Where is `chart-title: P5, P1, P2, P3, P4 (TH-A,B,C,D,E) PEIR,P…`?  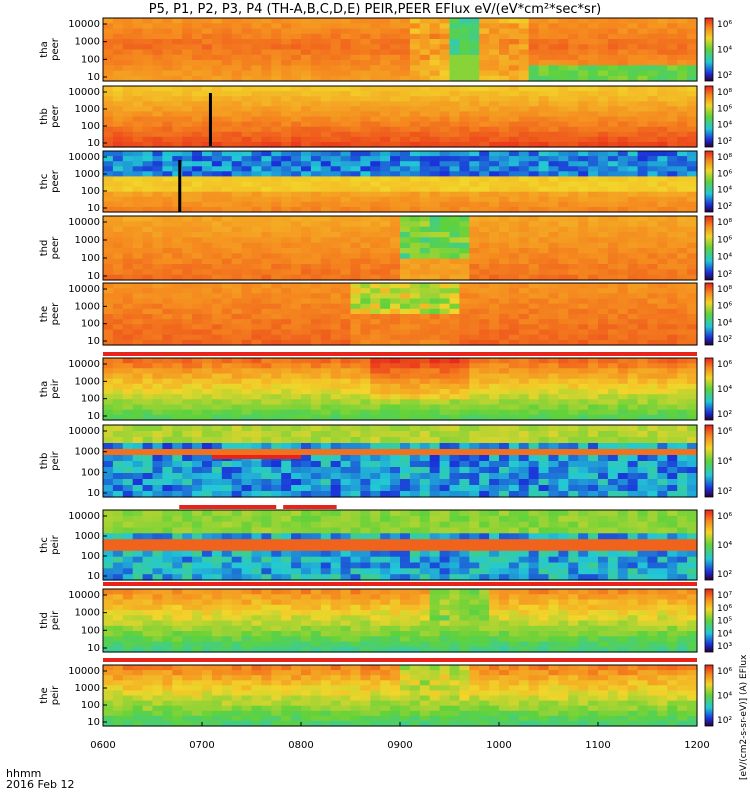
chart-title: P5, P1, P2, P3, P4 (TH-A,B,C,D,E) PEIR,P… is located at coordinates (375, 9).